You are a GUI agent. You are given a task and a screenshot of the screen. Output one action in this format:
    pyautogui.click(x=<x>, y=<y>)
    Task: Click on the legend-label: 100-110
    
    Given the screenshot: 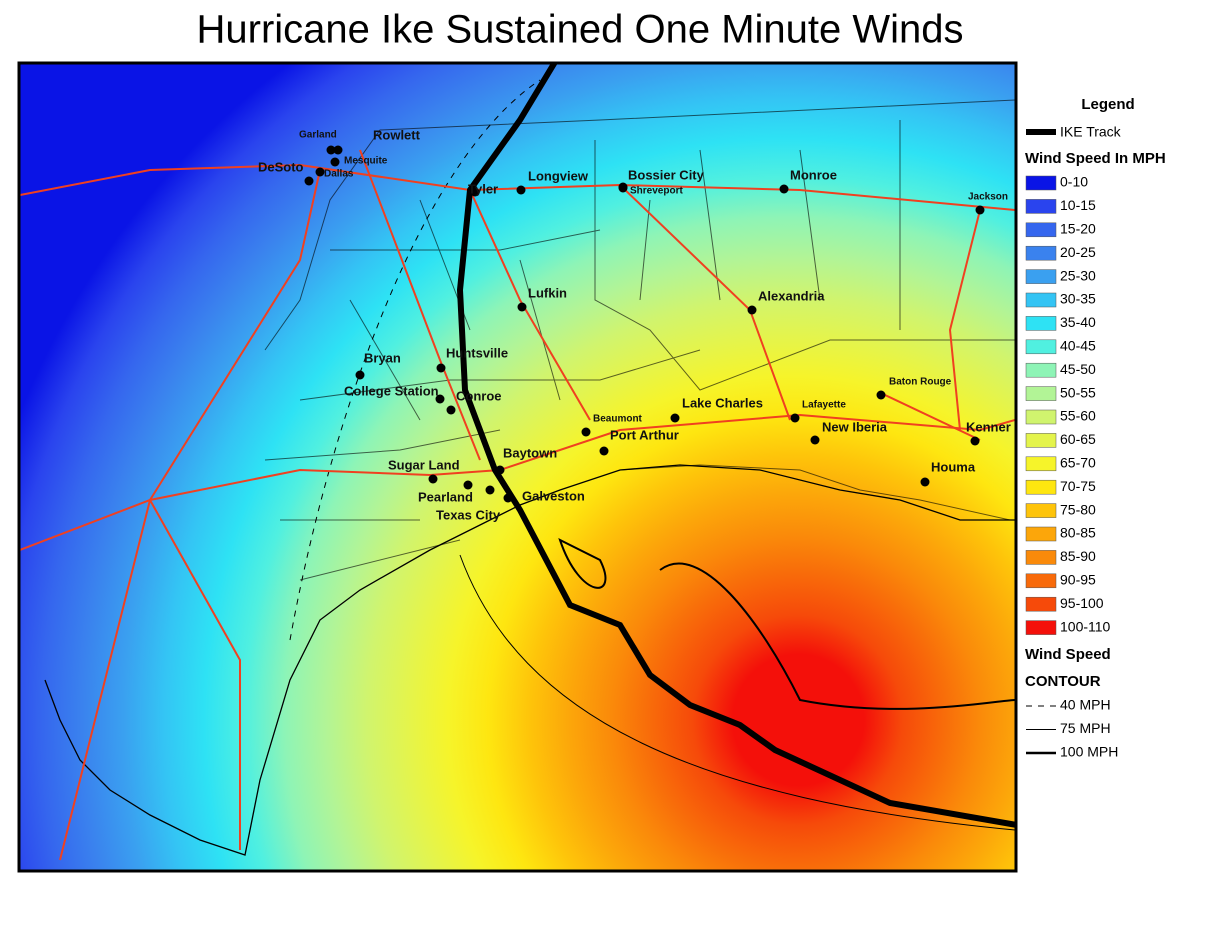 What is the action you would take?
    pyautogui.click(x=1085, y=626)
    